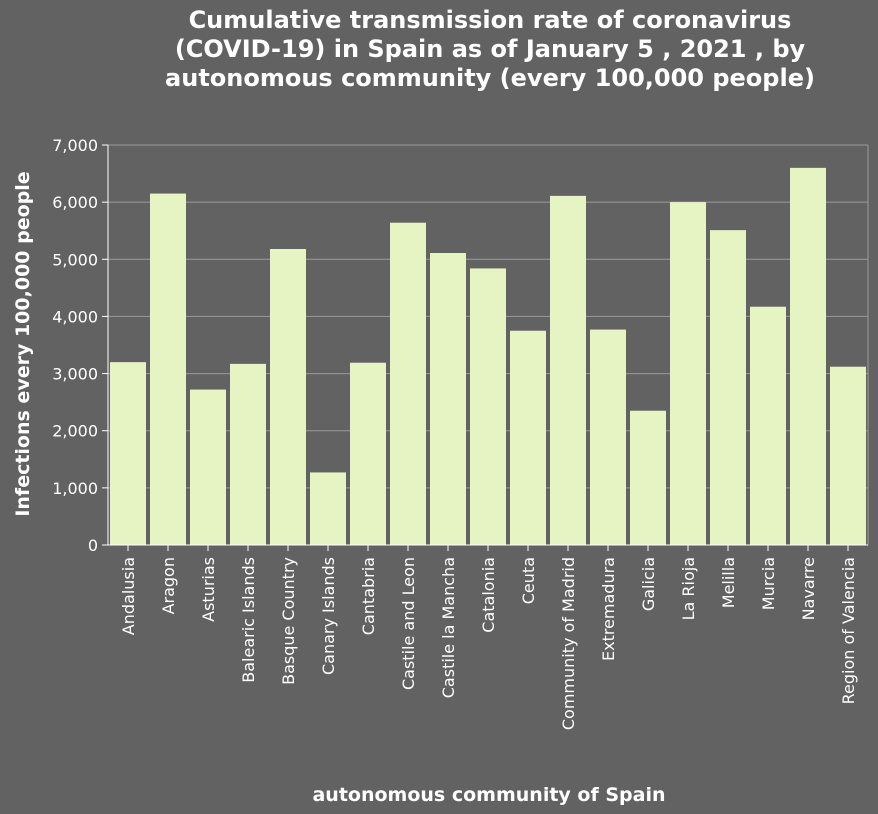 The image size is (878, 814). I want to click on x-tick-label: Extremadura, so click(608, 609).